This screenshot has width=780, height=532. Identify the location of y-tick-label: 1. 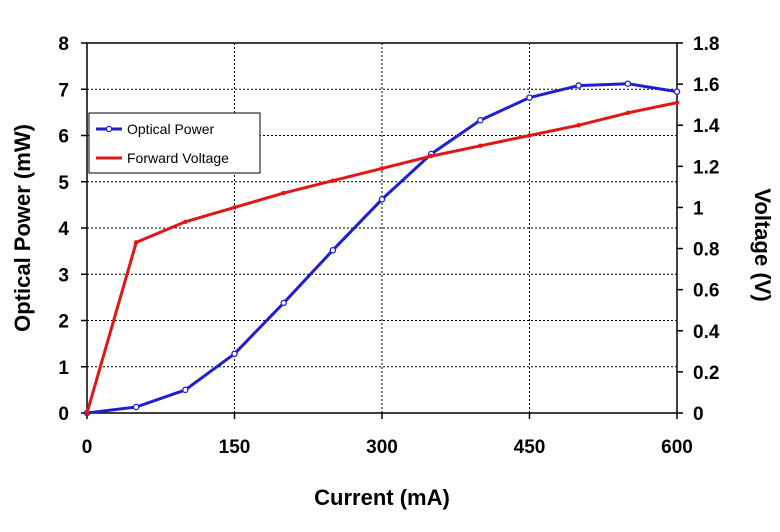
(63, 368).